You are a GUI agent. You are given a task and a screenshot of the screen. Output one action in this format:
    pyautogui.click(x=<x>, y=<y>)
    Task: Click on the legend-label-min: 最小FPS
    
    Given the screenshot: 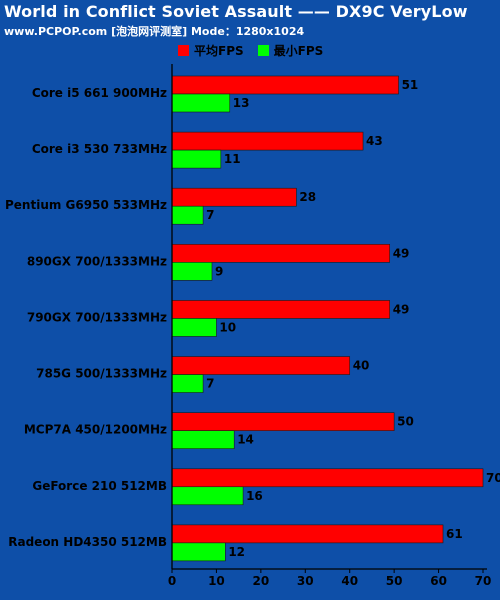 What is the action you would take?
    pyautogui.click(x=298, y=50)
    